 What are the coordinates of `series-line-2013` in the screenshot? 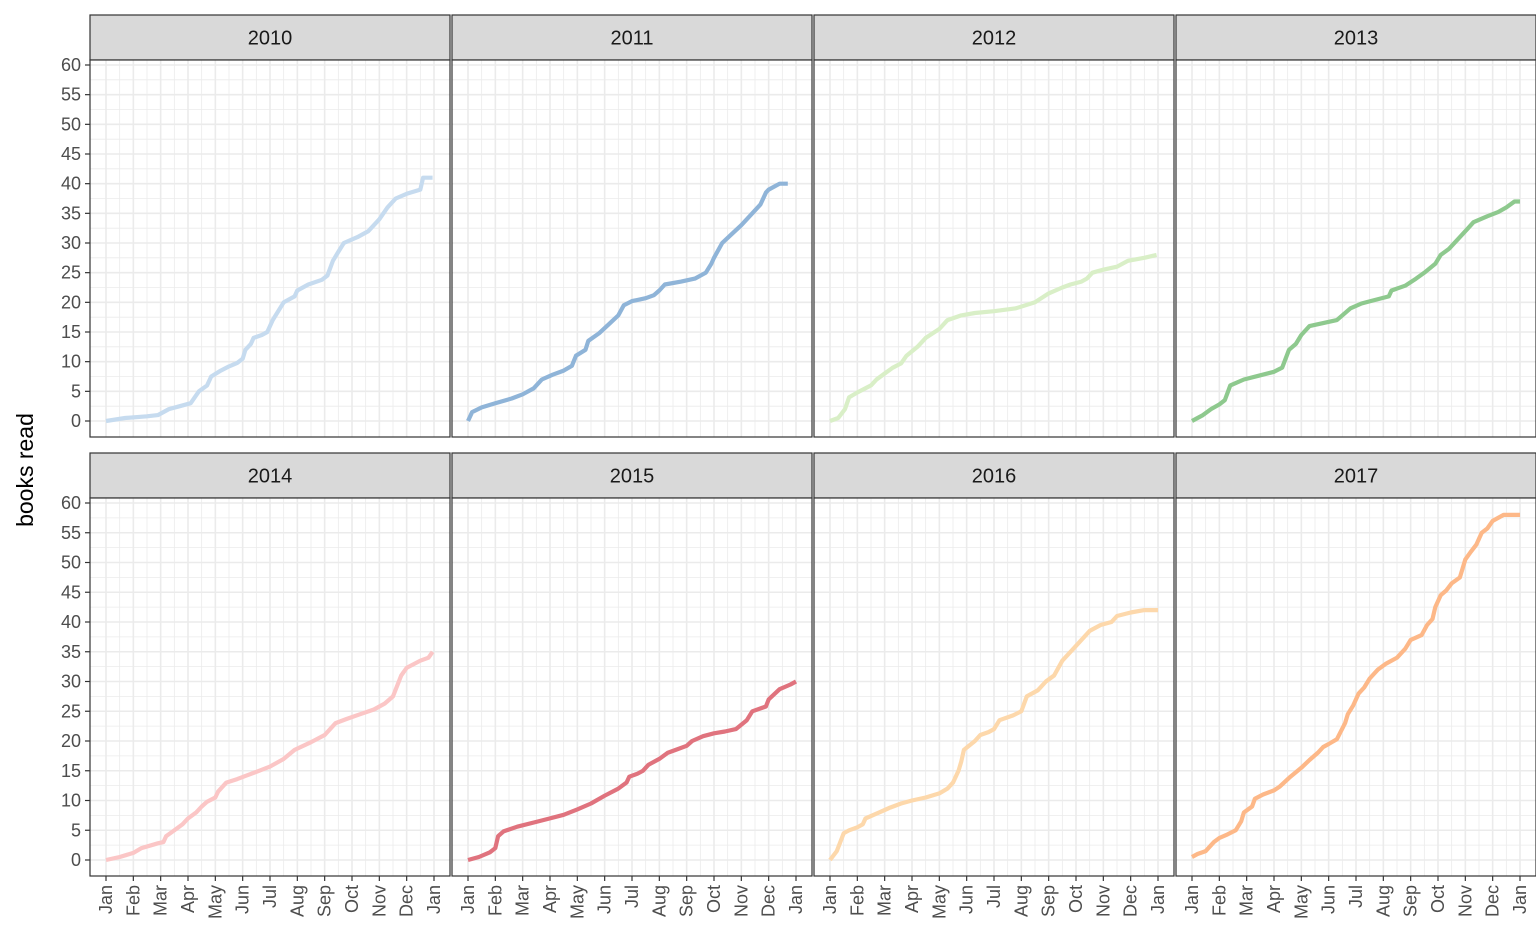 It's located at (1355, 311).